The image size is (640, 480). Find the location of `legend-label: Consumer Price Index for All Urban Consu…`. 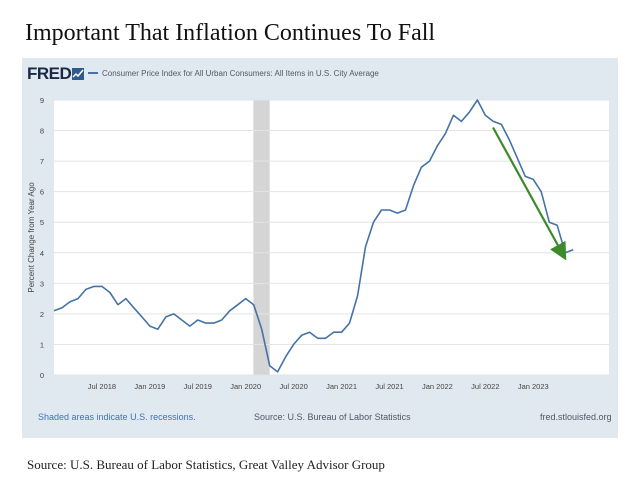

legend-label: Consumer Price Index for All Urban Consu… is located at coordinates (240, 73).